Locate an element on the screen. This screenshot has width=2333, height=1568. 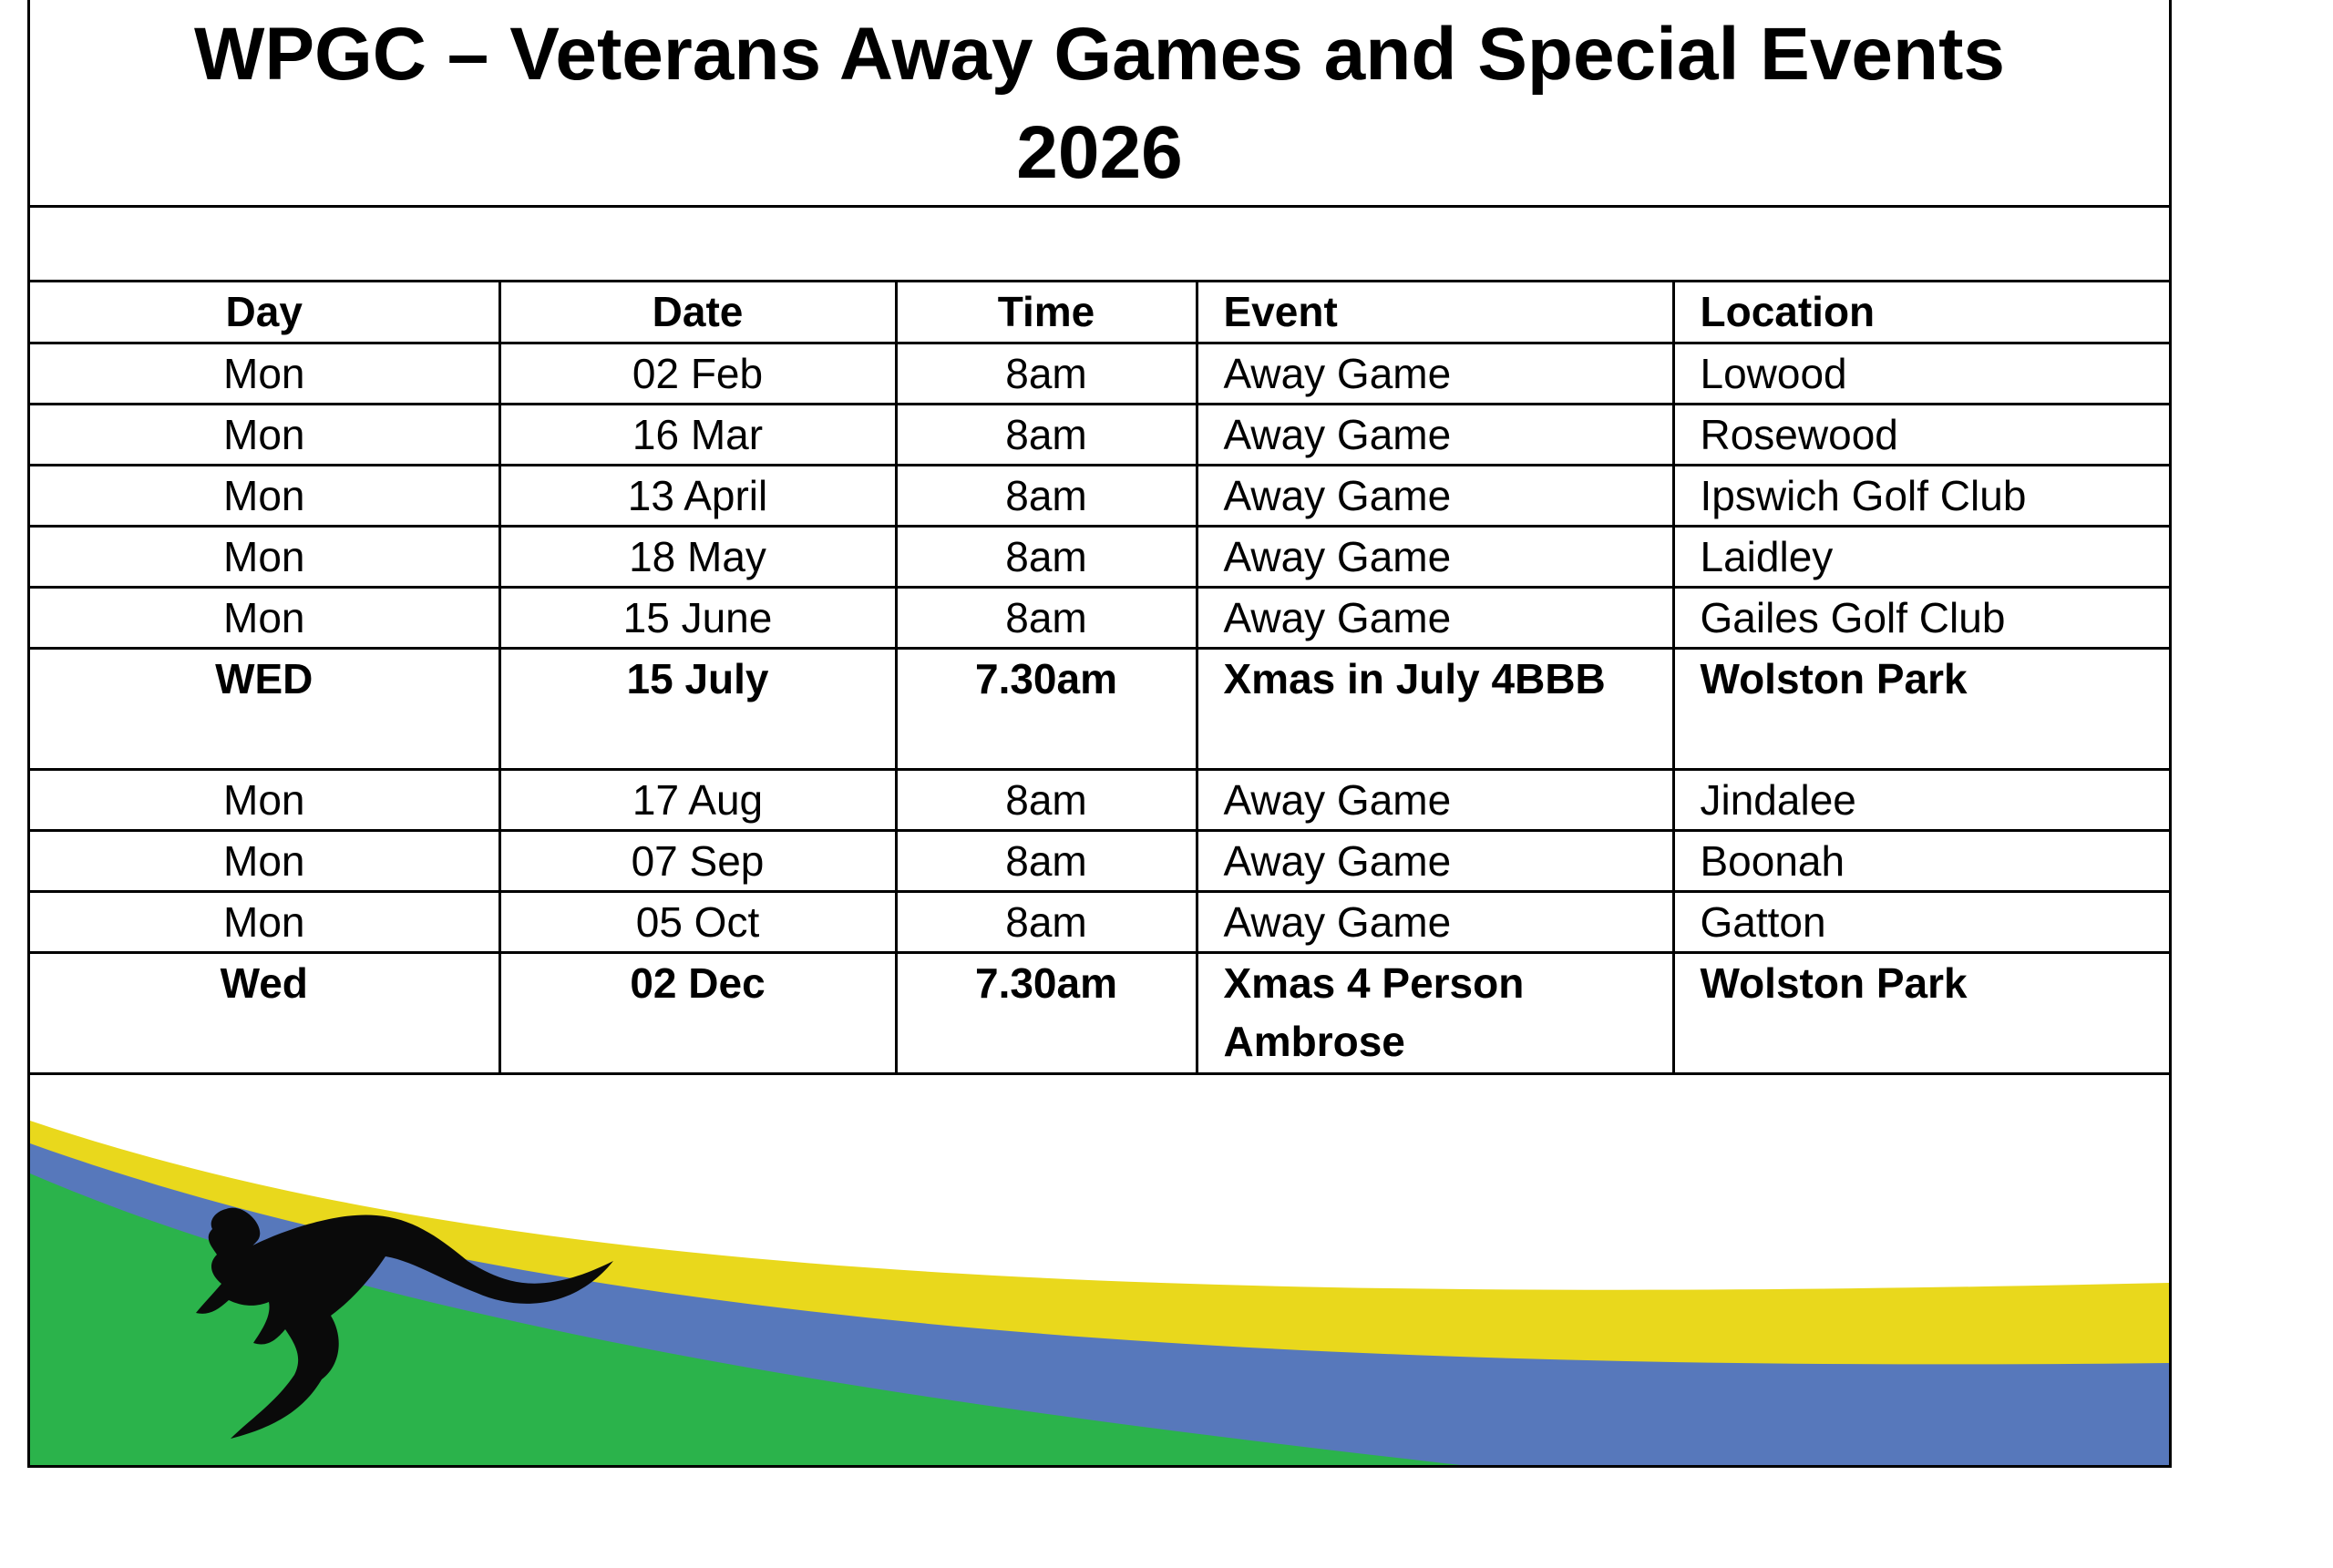
cell-date: 15 June is located at coordinates (698, 618).